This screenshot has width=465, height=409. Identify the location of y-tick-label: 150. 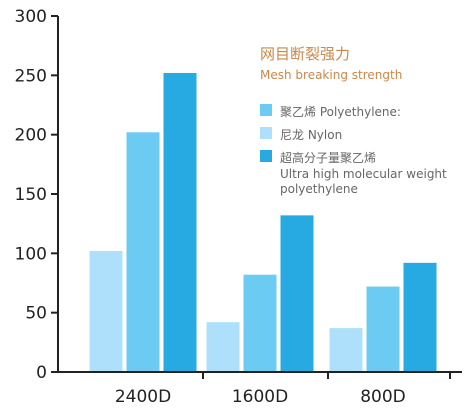
(31, 195).